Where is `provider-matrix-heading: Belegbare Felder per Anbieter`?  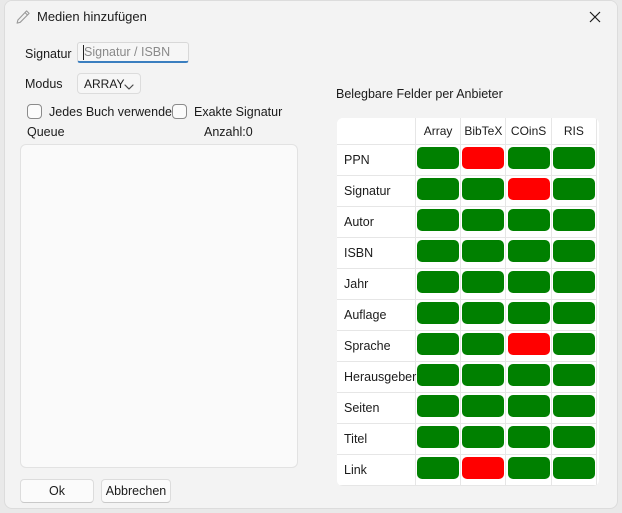 provider-matrix-heading: Belegbare Felder per Anbieter is located at coordinates (419, 94).